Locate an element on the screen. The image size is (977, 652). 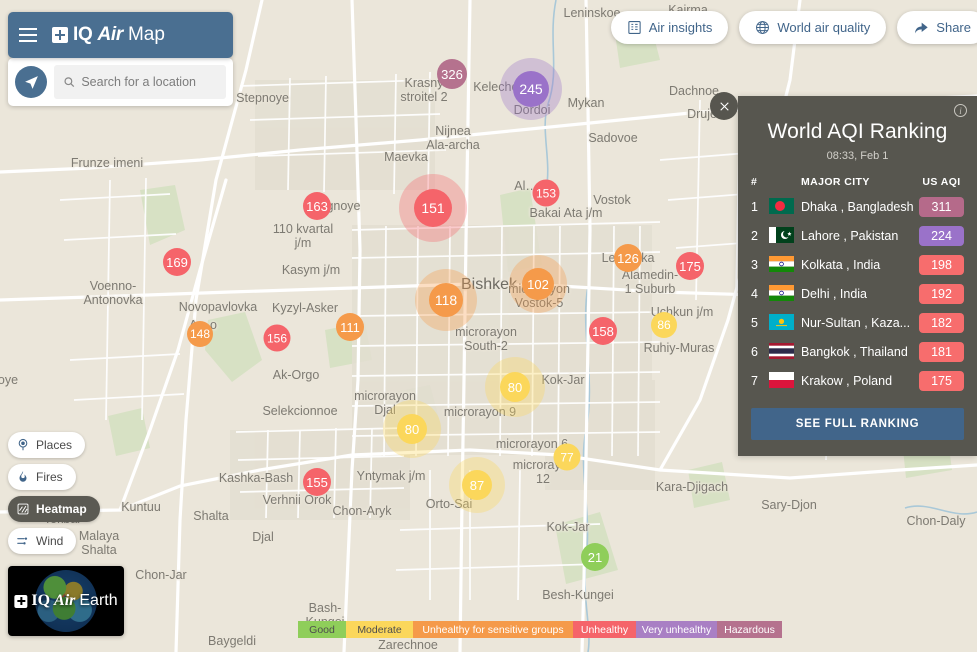
aqi-marker: 102 is located at coordinates (538, 284).